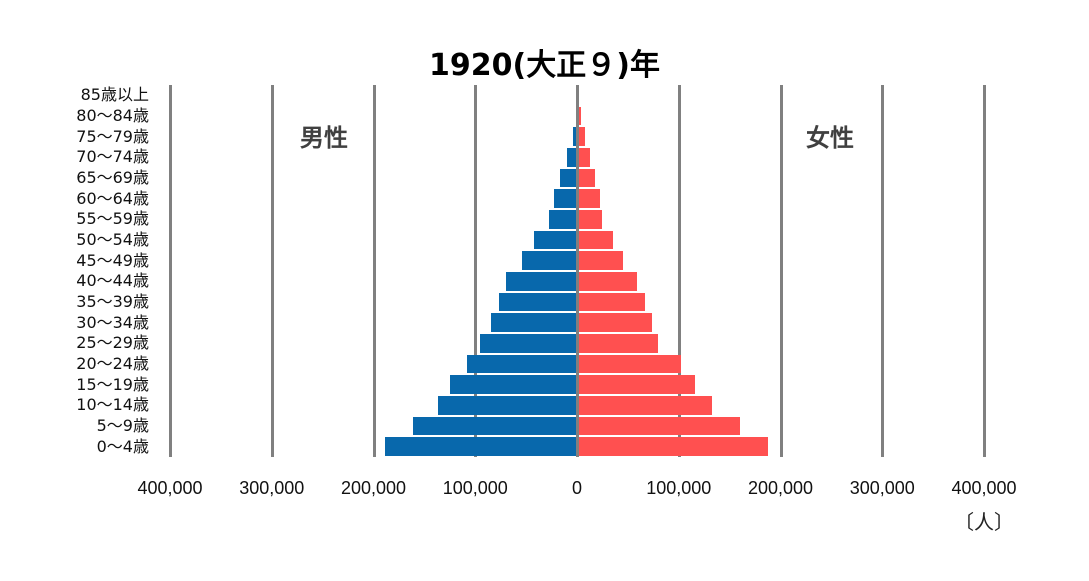 The height and width of the screenshot is (581, 1089). What do you see at coordinates (112, 405) in the screenshot?
I see `age-group-label: 10〜14歳` at bounding box center [112, 405].